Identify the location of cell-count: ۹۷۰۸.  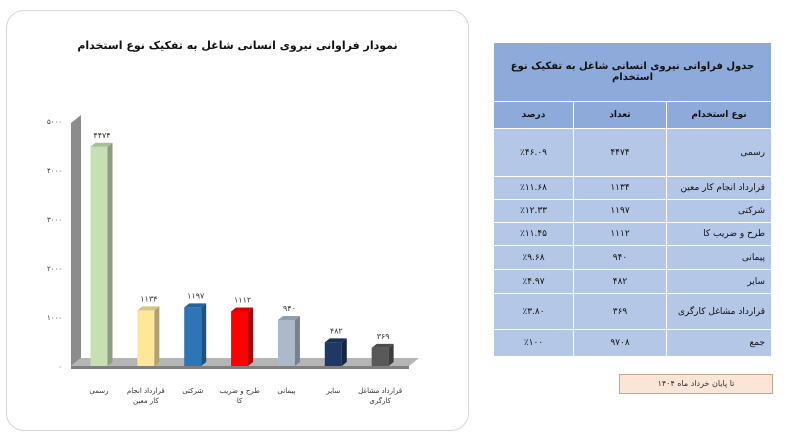
(620, 343).